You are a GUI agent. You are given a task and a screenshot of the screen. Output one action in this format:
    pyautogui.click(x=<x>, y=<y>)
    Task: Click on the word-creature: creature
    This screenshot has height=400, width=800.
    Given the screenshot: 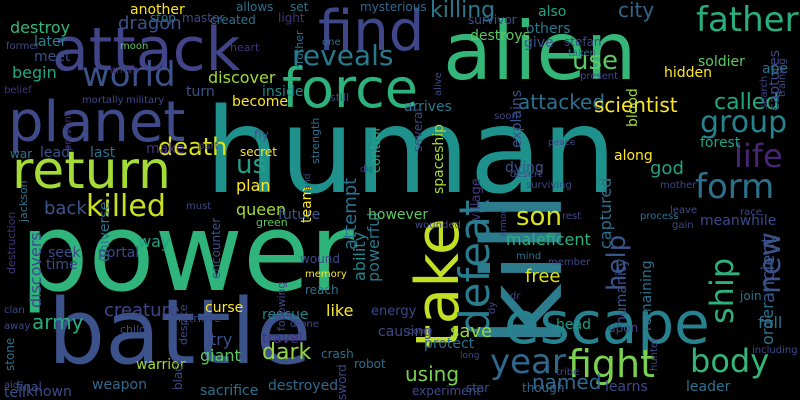 What is the action you would take?
    pyautogui.click(x=142, y=310)
    